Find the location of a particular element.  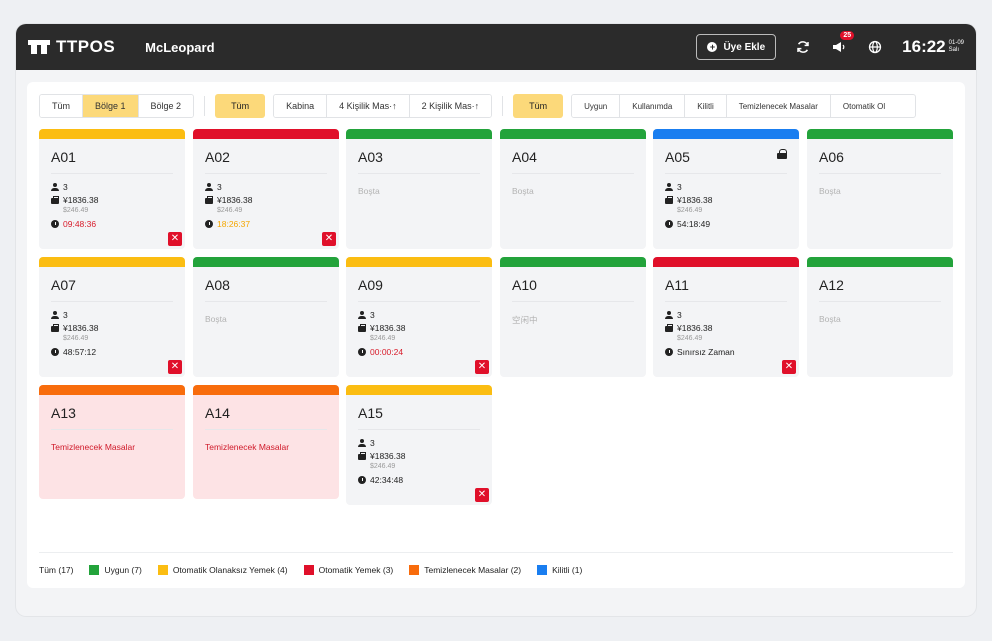

type-tab: 4 Kişilik Mas·↑ is located at coordinates (368, 106).